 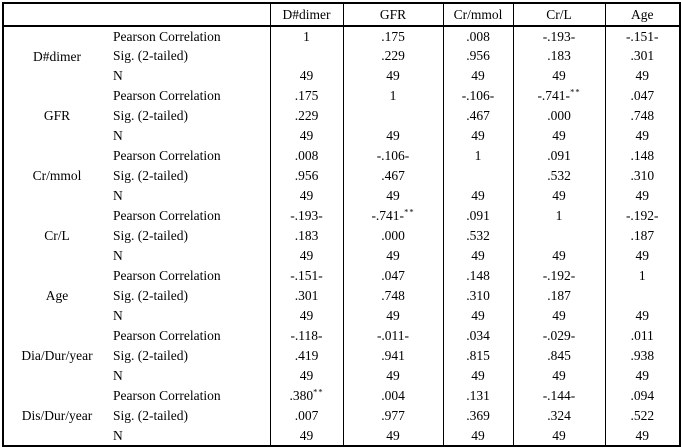 What do you see at coordinates (306, 336) in the screenshot?
I see `value-cell: -.118-` at bounding box center [306, 336].